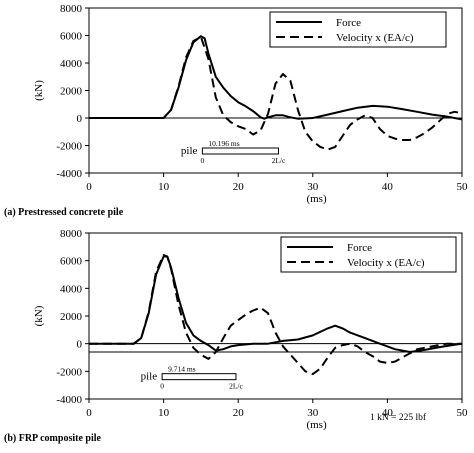 The image size is (474, 453). Describe the element at coordinates (182, 369) in the screenshot. I see `pile-time-label: 9.714 ms` at that location.